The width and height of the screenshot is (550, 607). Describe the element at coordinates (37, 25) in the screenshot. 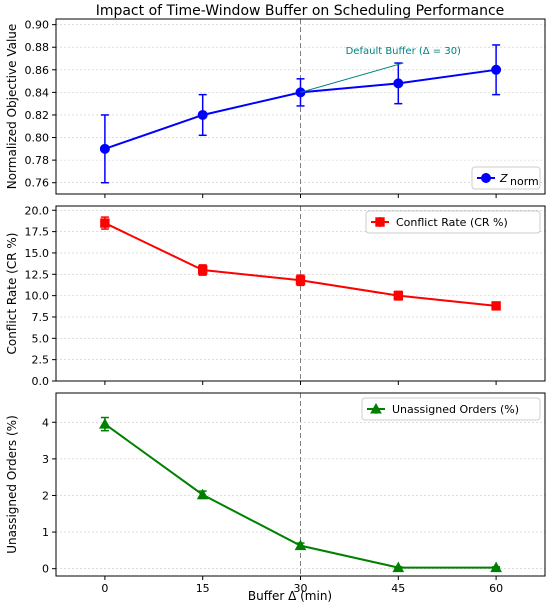

I see `y-tick-label: 0.90` at that location.